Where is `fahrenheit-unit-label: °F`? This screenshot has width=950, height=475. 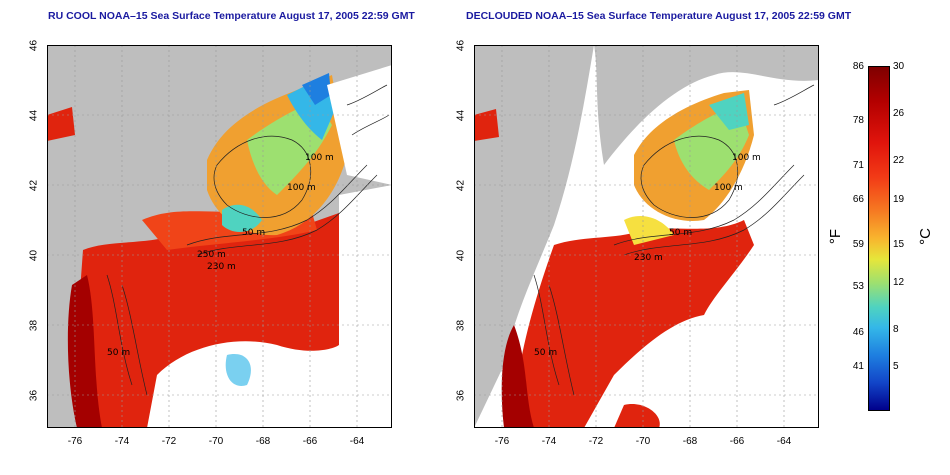 fahrenheit-unit-label: °F is located at coordinates (836, 236).